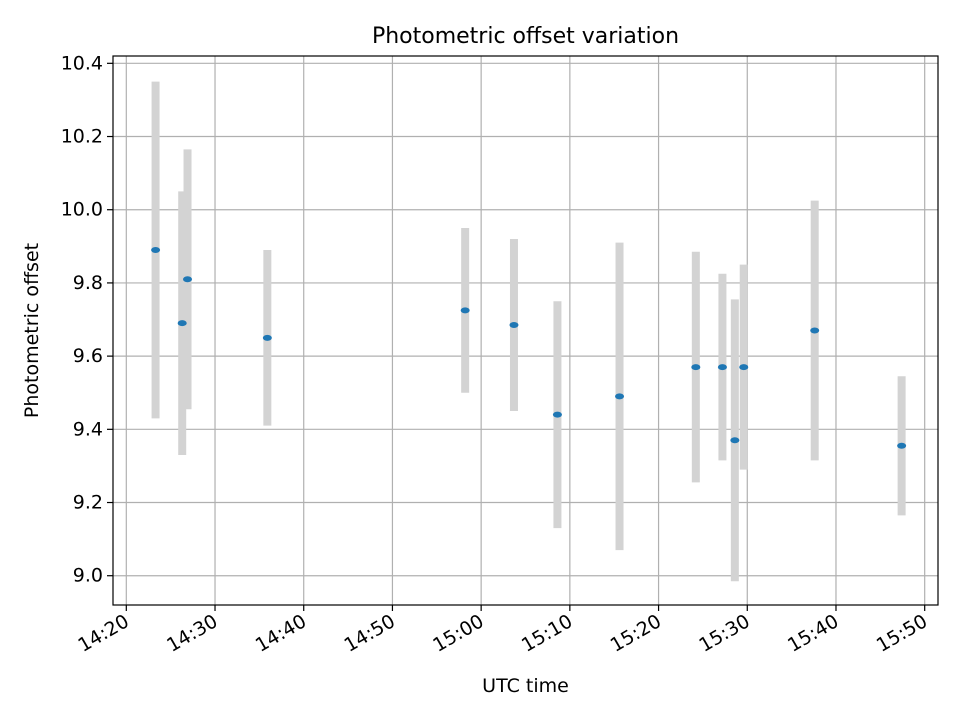 This screenshot has height=724, width=960. What do you see at coordinates (82, 63) in the screenshot?
I see `y-tick-label: 10.4` at bounding box center [82, 63].